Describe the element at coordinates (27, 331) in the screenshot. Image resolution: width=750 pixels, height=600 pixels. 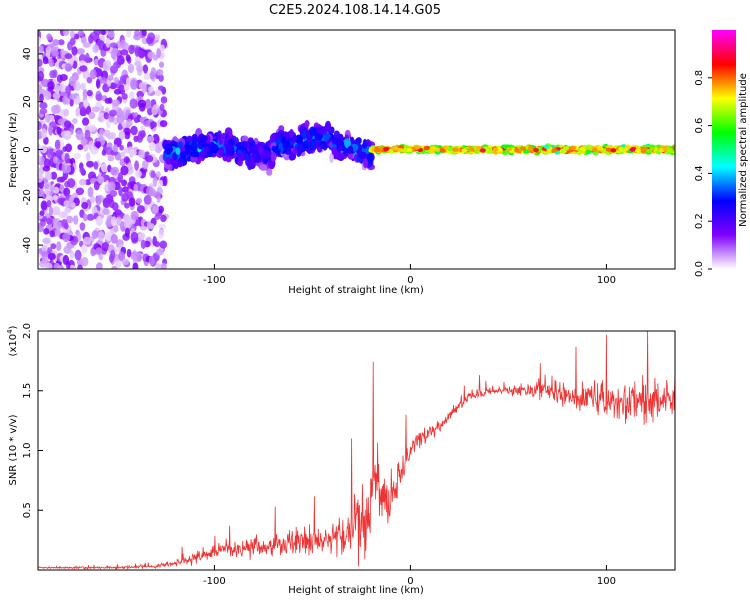
I see `y-tick-label: 2.0` at that location.